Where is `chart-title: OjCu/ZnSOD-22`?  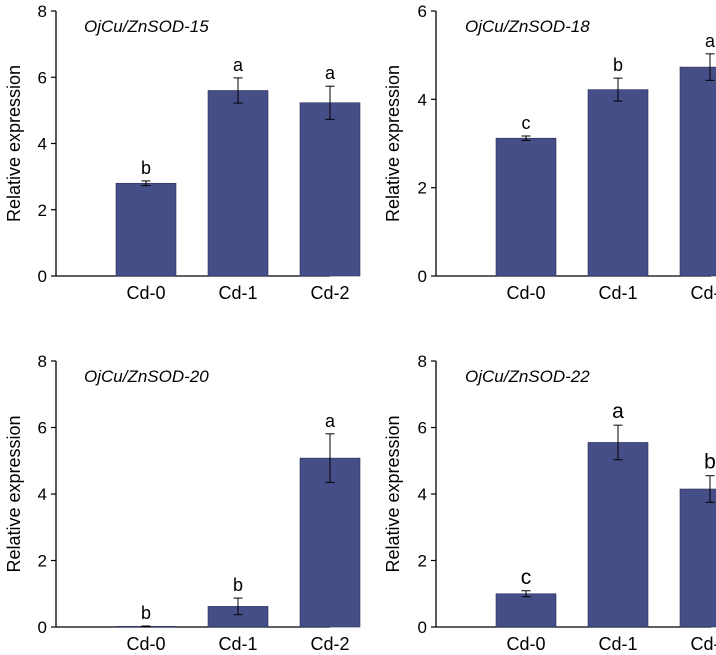
chart-title: OjCu/ZnSOD-22 is located at coordinates (527, 376).